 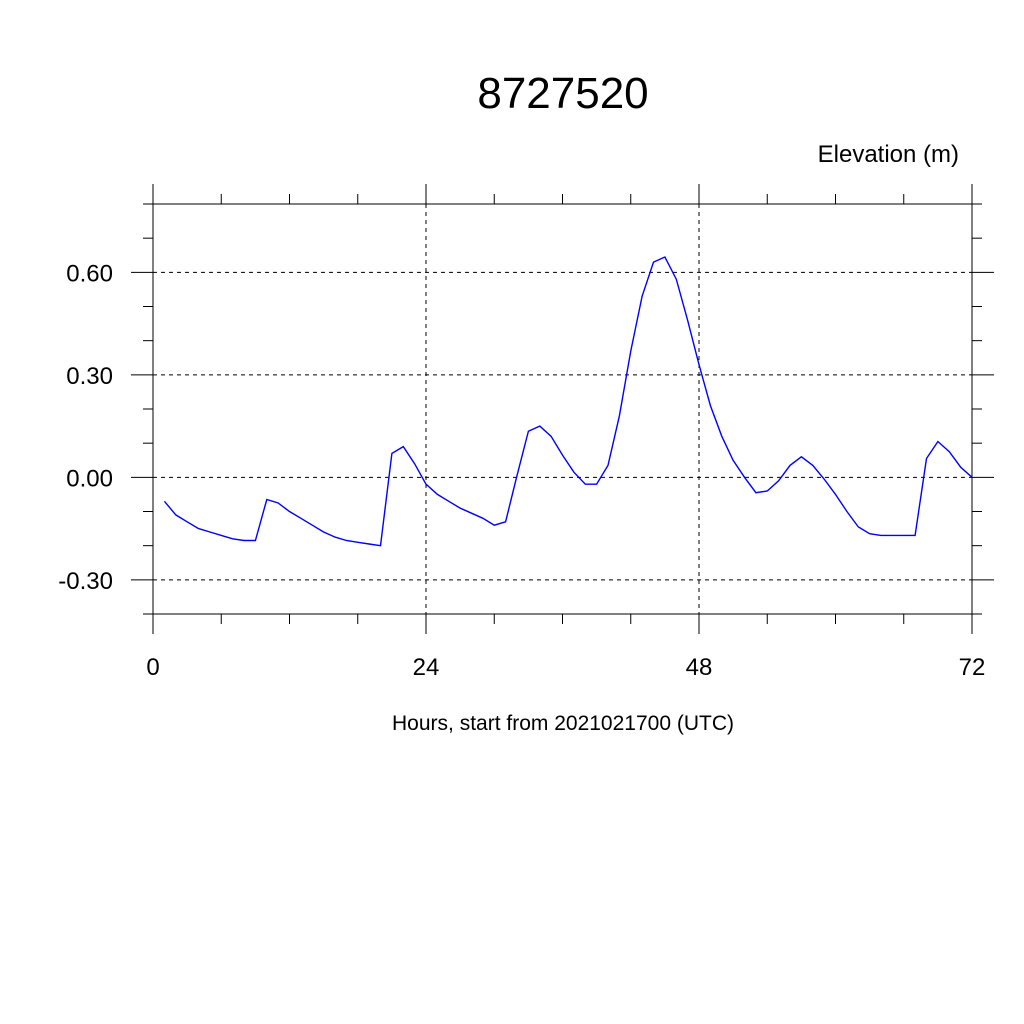 I want to click on y-axis-label: Elevation (m), so click(x=888, y=154).